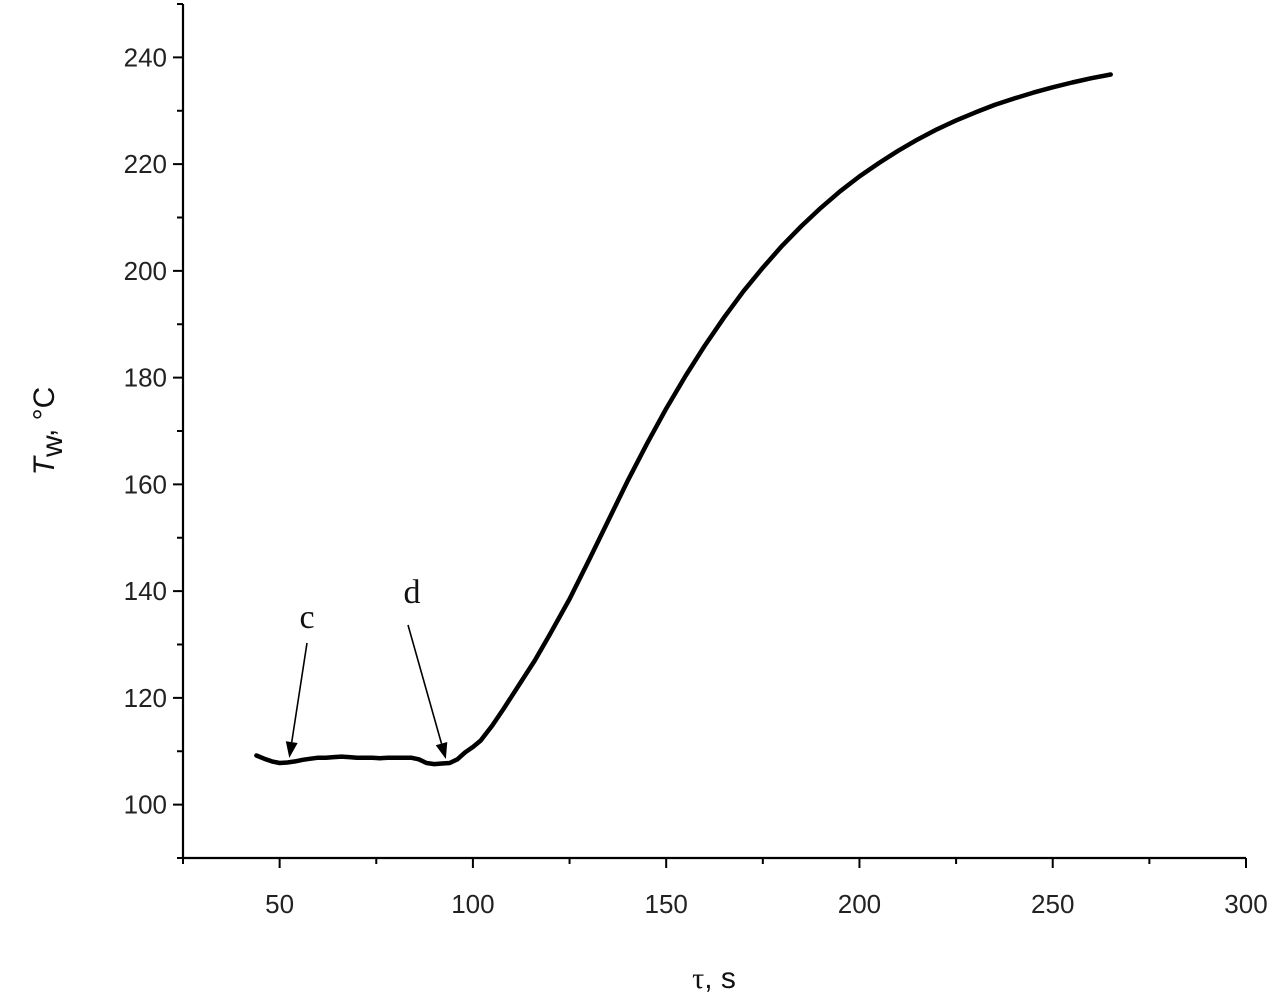 The width and height of the screenshot is (1277, 1001). Describe the element at coordinates (441, 750) in the screenshot. I see `annotation-arrowhead-d` at that location.